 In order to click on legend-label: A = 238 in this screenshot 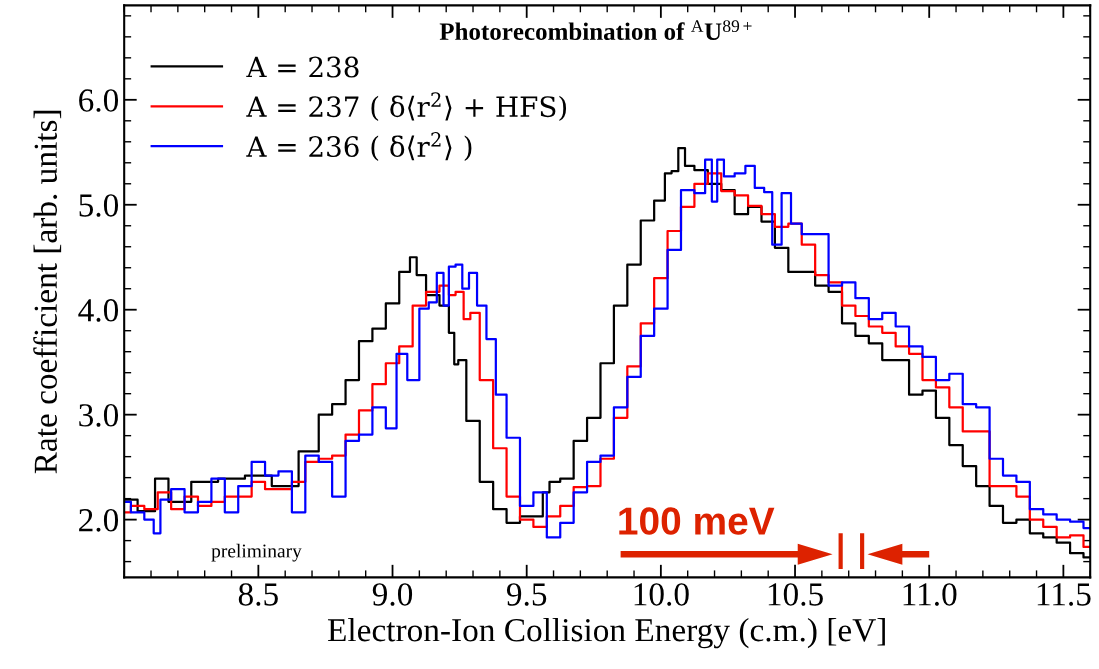, I will do `click(302, 67)`.